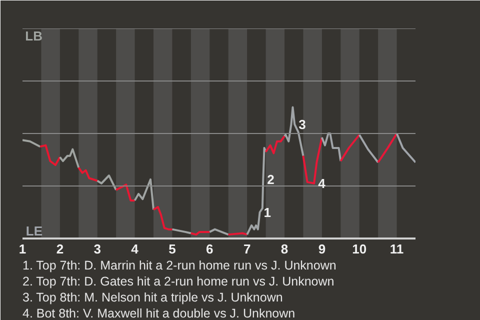  I want to click on x-tick-label: 10, so click(359, 249).